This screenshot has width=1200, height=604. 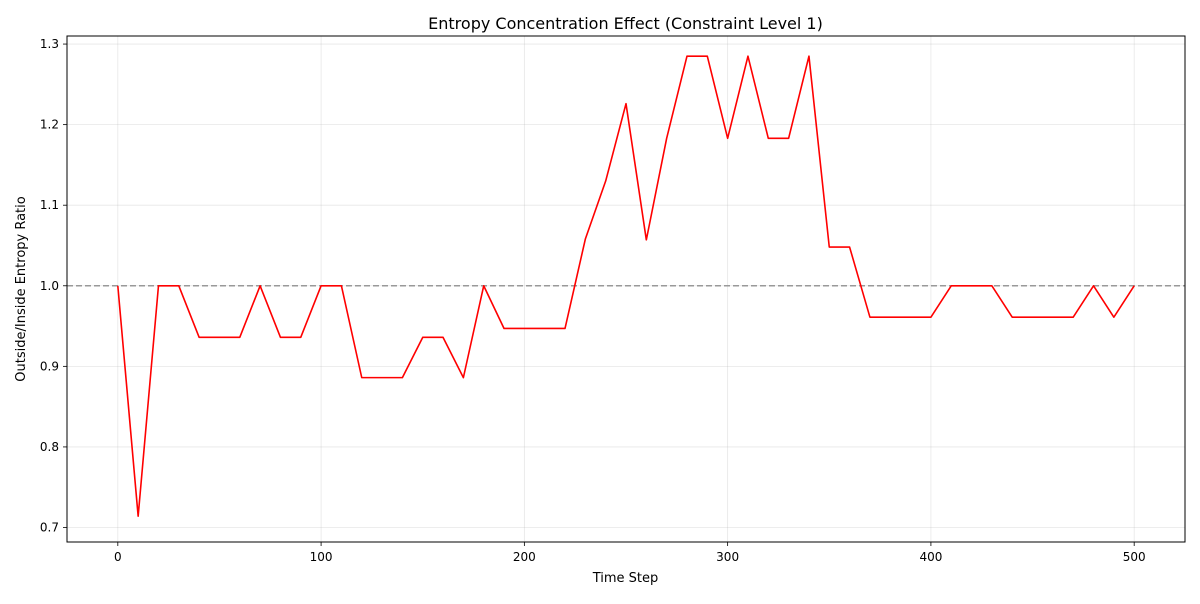 What do you see at coordinates (49, 44) in the screenshot?
I see `y-tick-label: 1.3` at bounding box center [49, 44].